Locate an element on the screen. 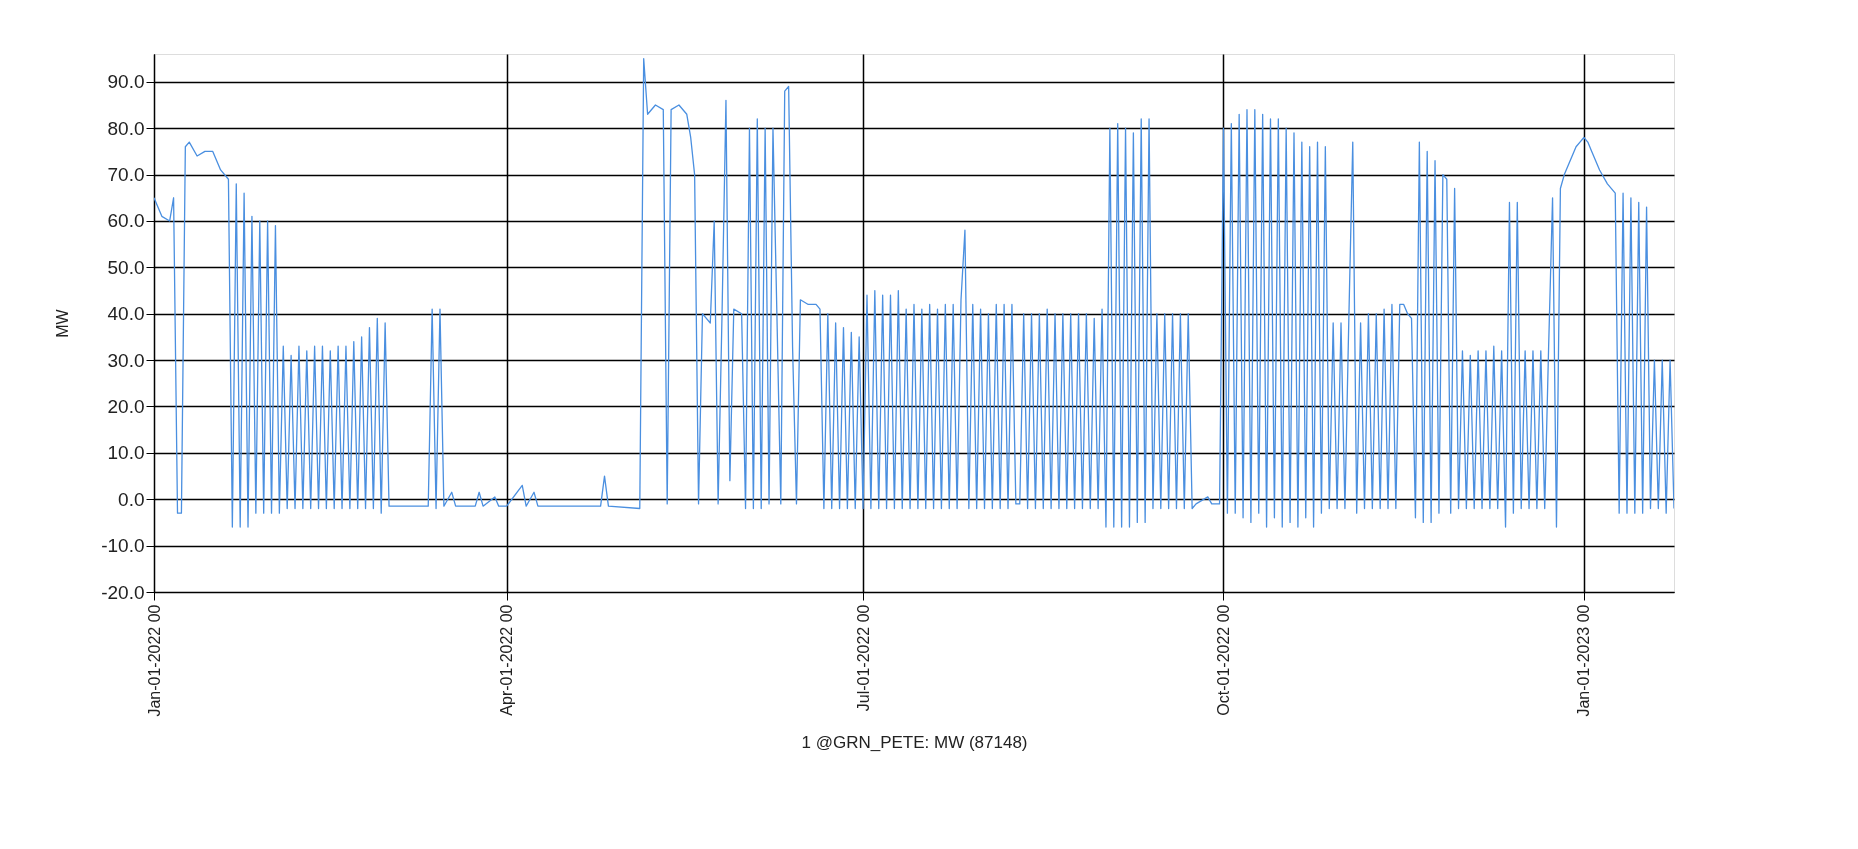  y-tick-label: 20.0 is located at coordinates (126, 406).